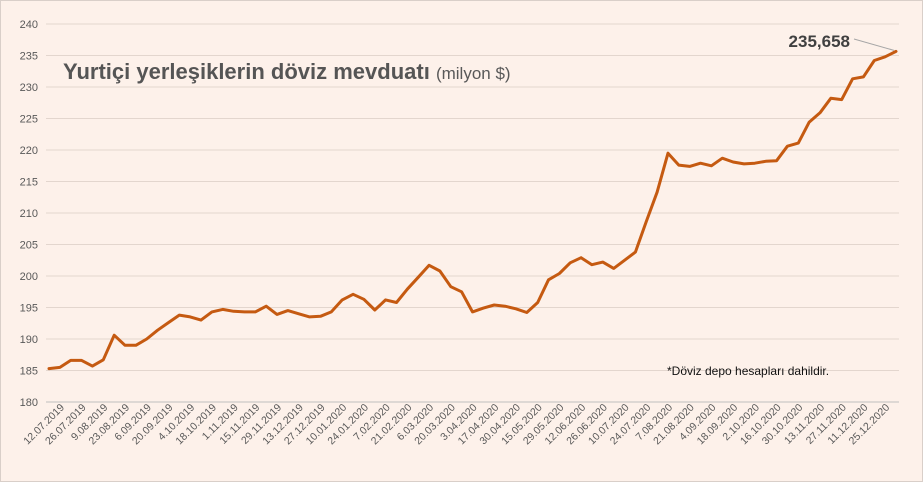  Describe the element at coordinates (29, 277) in the screenshot. I see `y-tick-label: 200` at that location.